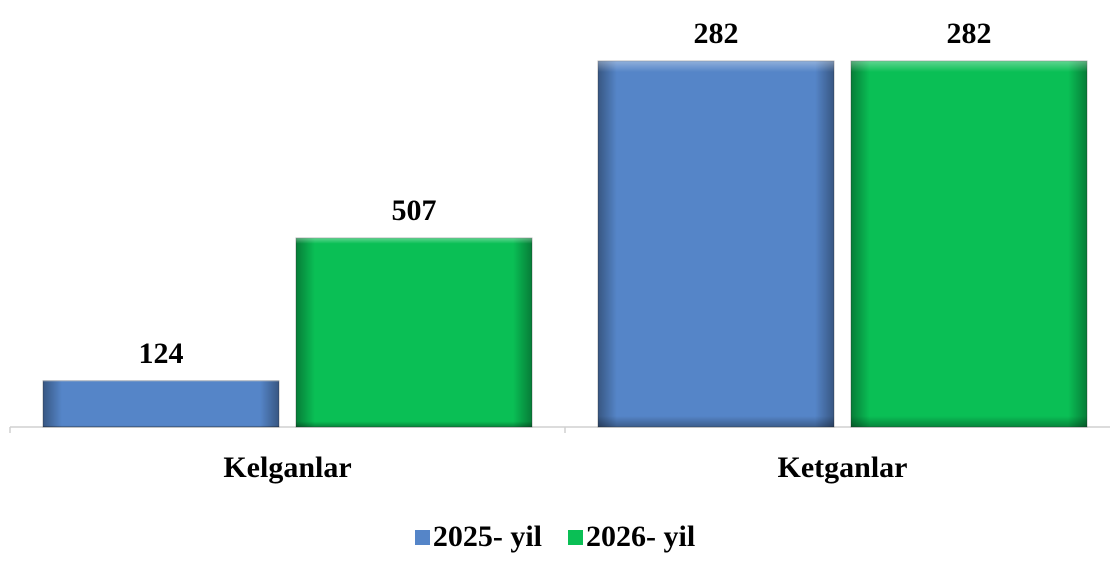 The image size is (1110, 563). What do you see at coordinates (575, 537) in the screenshot?
I see `legend-swatch-2026` at bounding box center [575, 537].